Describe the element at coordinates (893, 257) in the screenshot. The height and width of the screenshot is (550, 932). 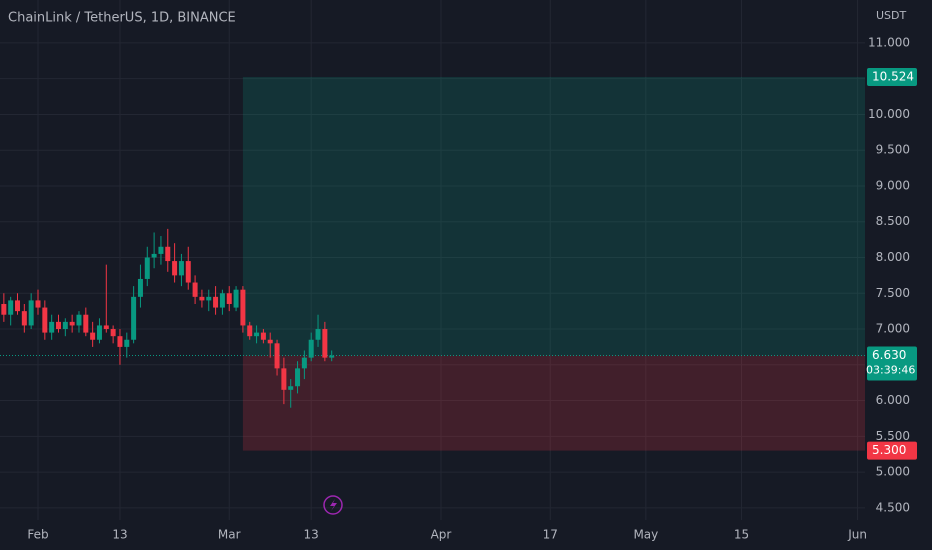
I see `y-tick-label: 8.000` at that location.